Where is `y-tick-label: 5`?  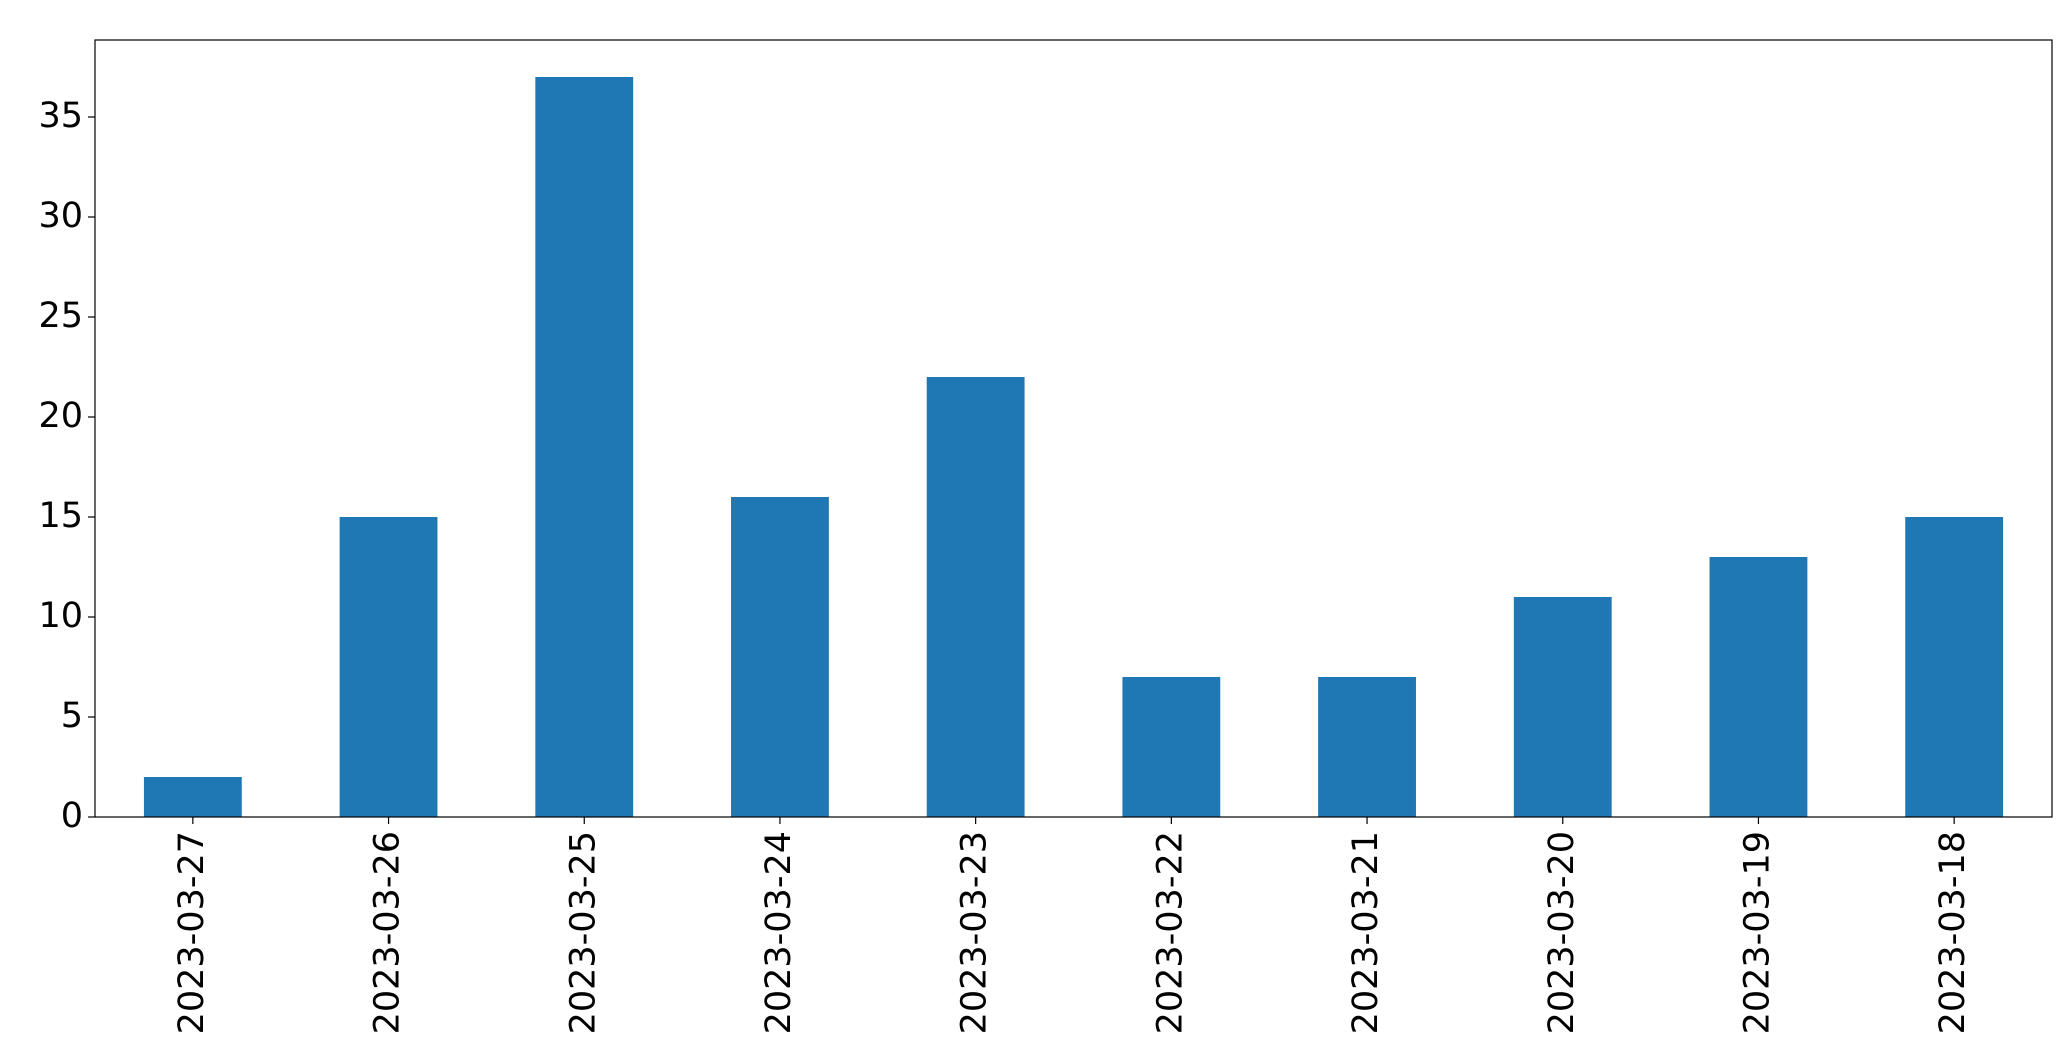
y-tick-label: 5 is located at coordinates (72, 716).